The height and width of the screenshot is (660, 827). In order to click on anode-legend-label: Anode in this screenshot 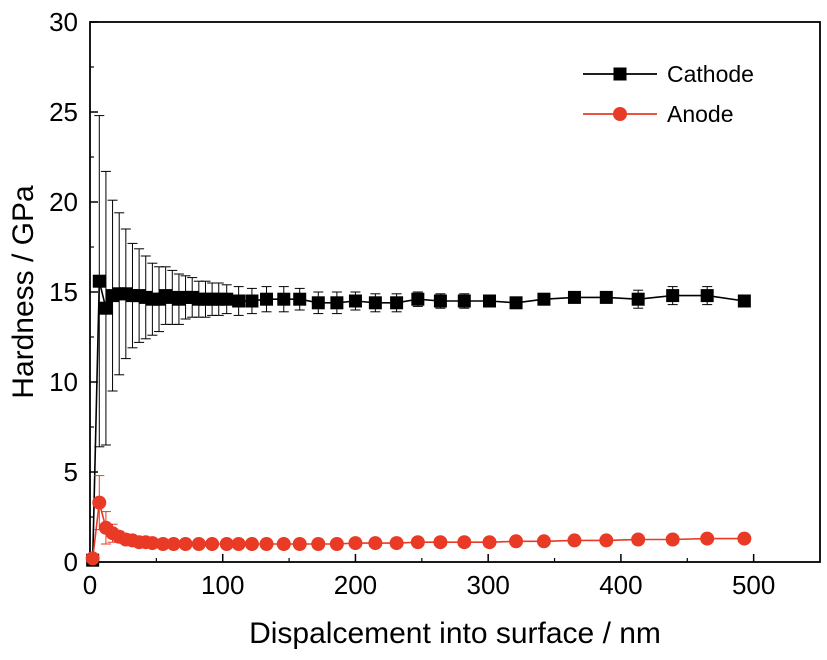, I will do `click(700, 114)`.